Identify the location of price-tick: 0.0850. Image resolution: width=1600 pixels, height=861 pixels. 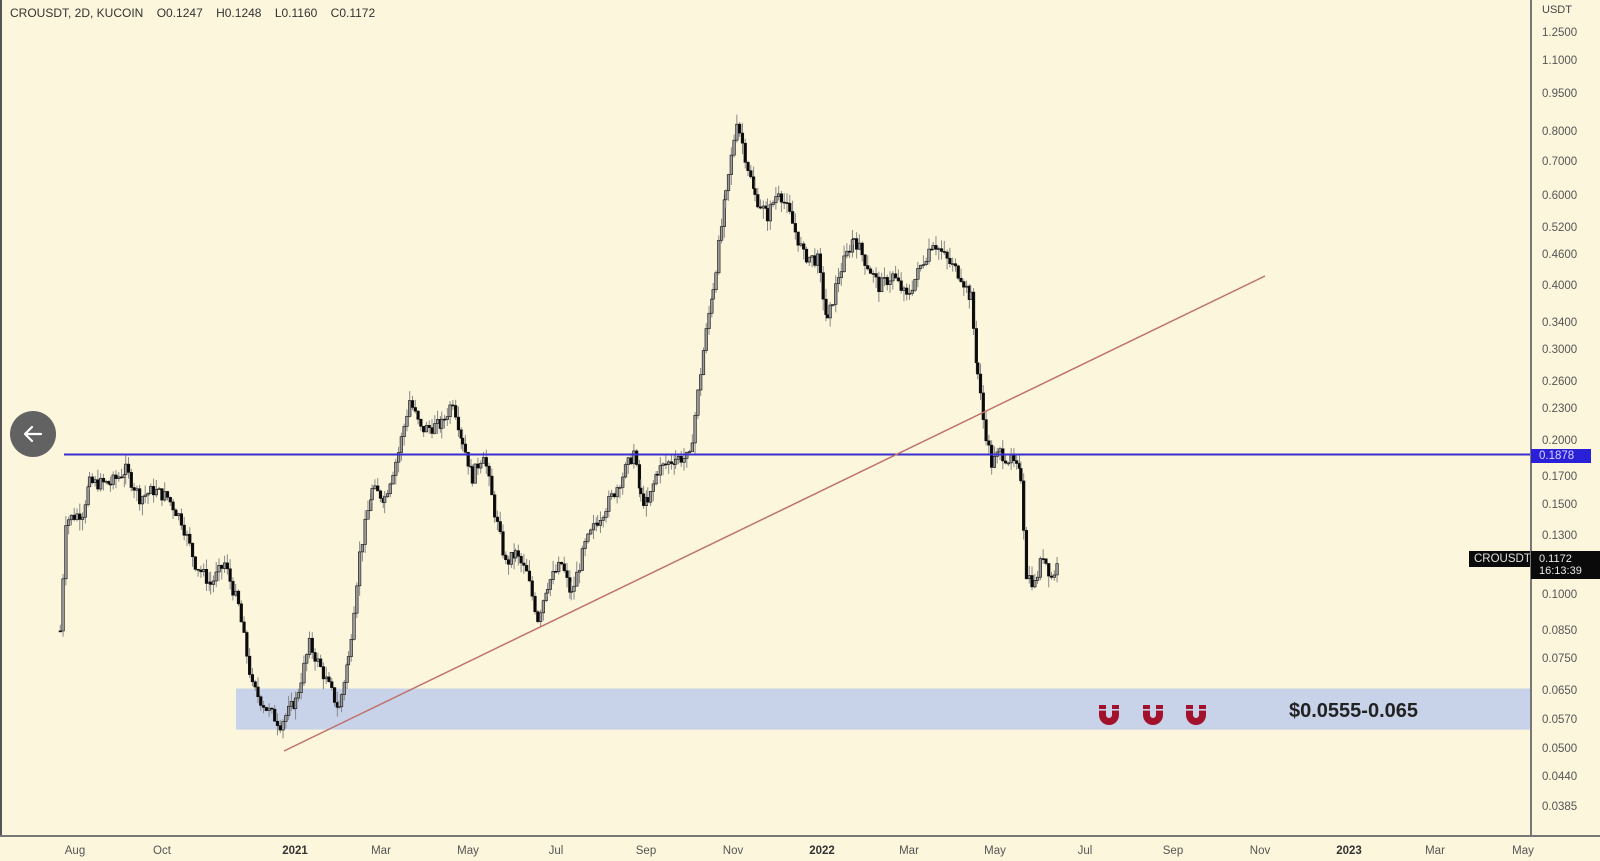
(1560, 630).